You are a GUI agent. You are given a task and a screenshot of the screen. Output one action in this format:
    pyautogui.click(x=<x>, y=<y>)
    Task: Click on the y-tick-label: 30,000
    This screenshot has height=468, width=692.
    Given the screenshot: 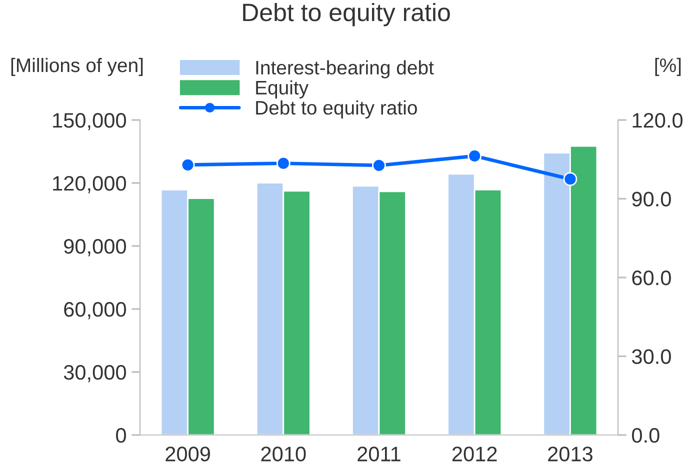 What is the action you would take?
    pyautogui.click(x=95, y=373)
    